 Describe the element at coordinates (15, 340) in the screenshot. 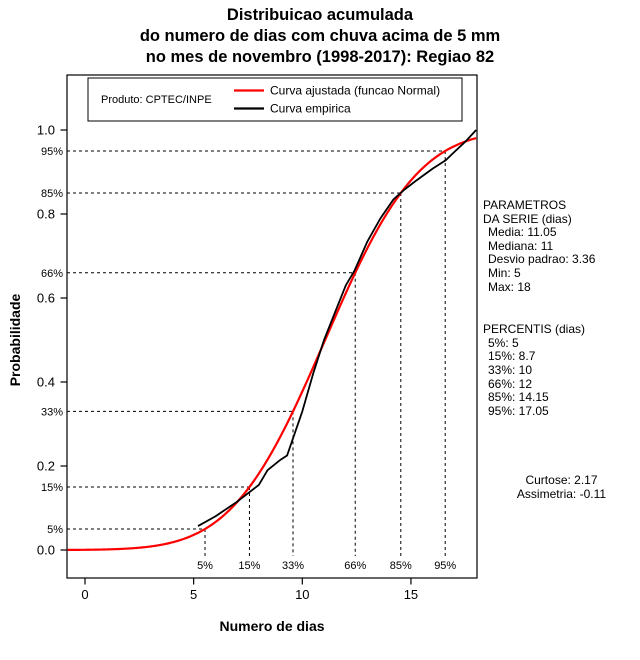

I see `y-axis-title: Probabilidade` at that location.